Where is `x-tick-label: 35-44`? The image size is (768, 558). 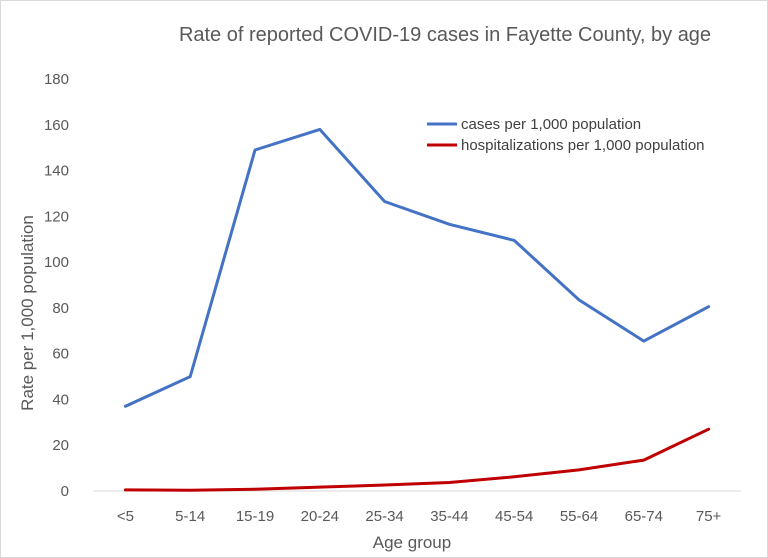
x-tick-label: 35-44 is located at coordinates (449, 516).